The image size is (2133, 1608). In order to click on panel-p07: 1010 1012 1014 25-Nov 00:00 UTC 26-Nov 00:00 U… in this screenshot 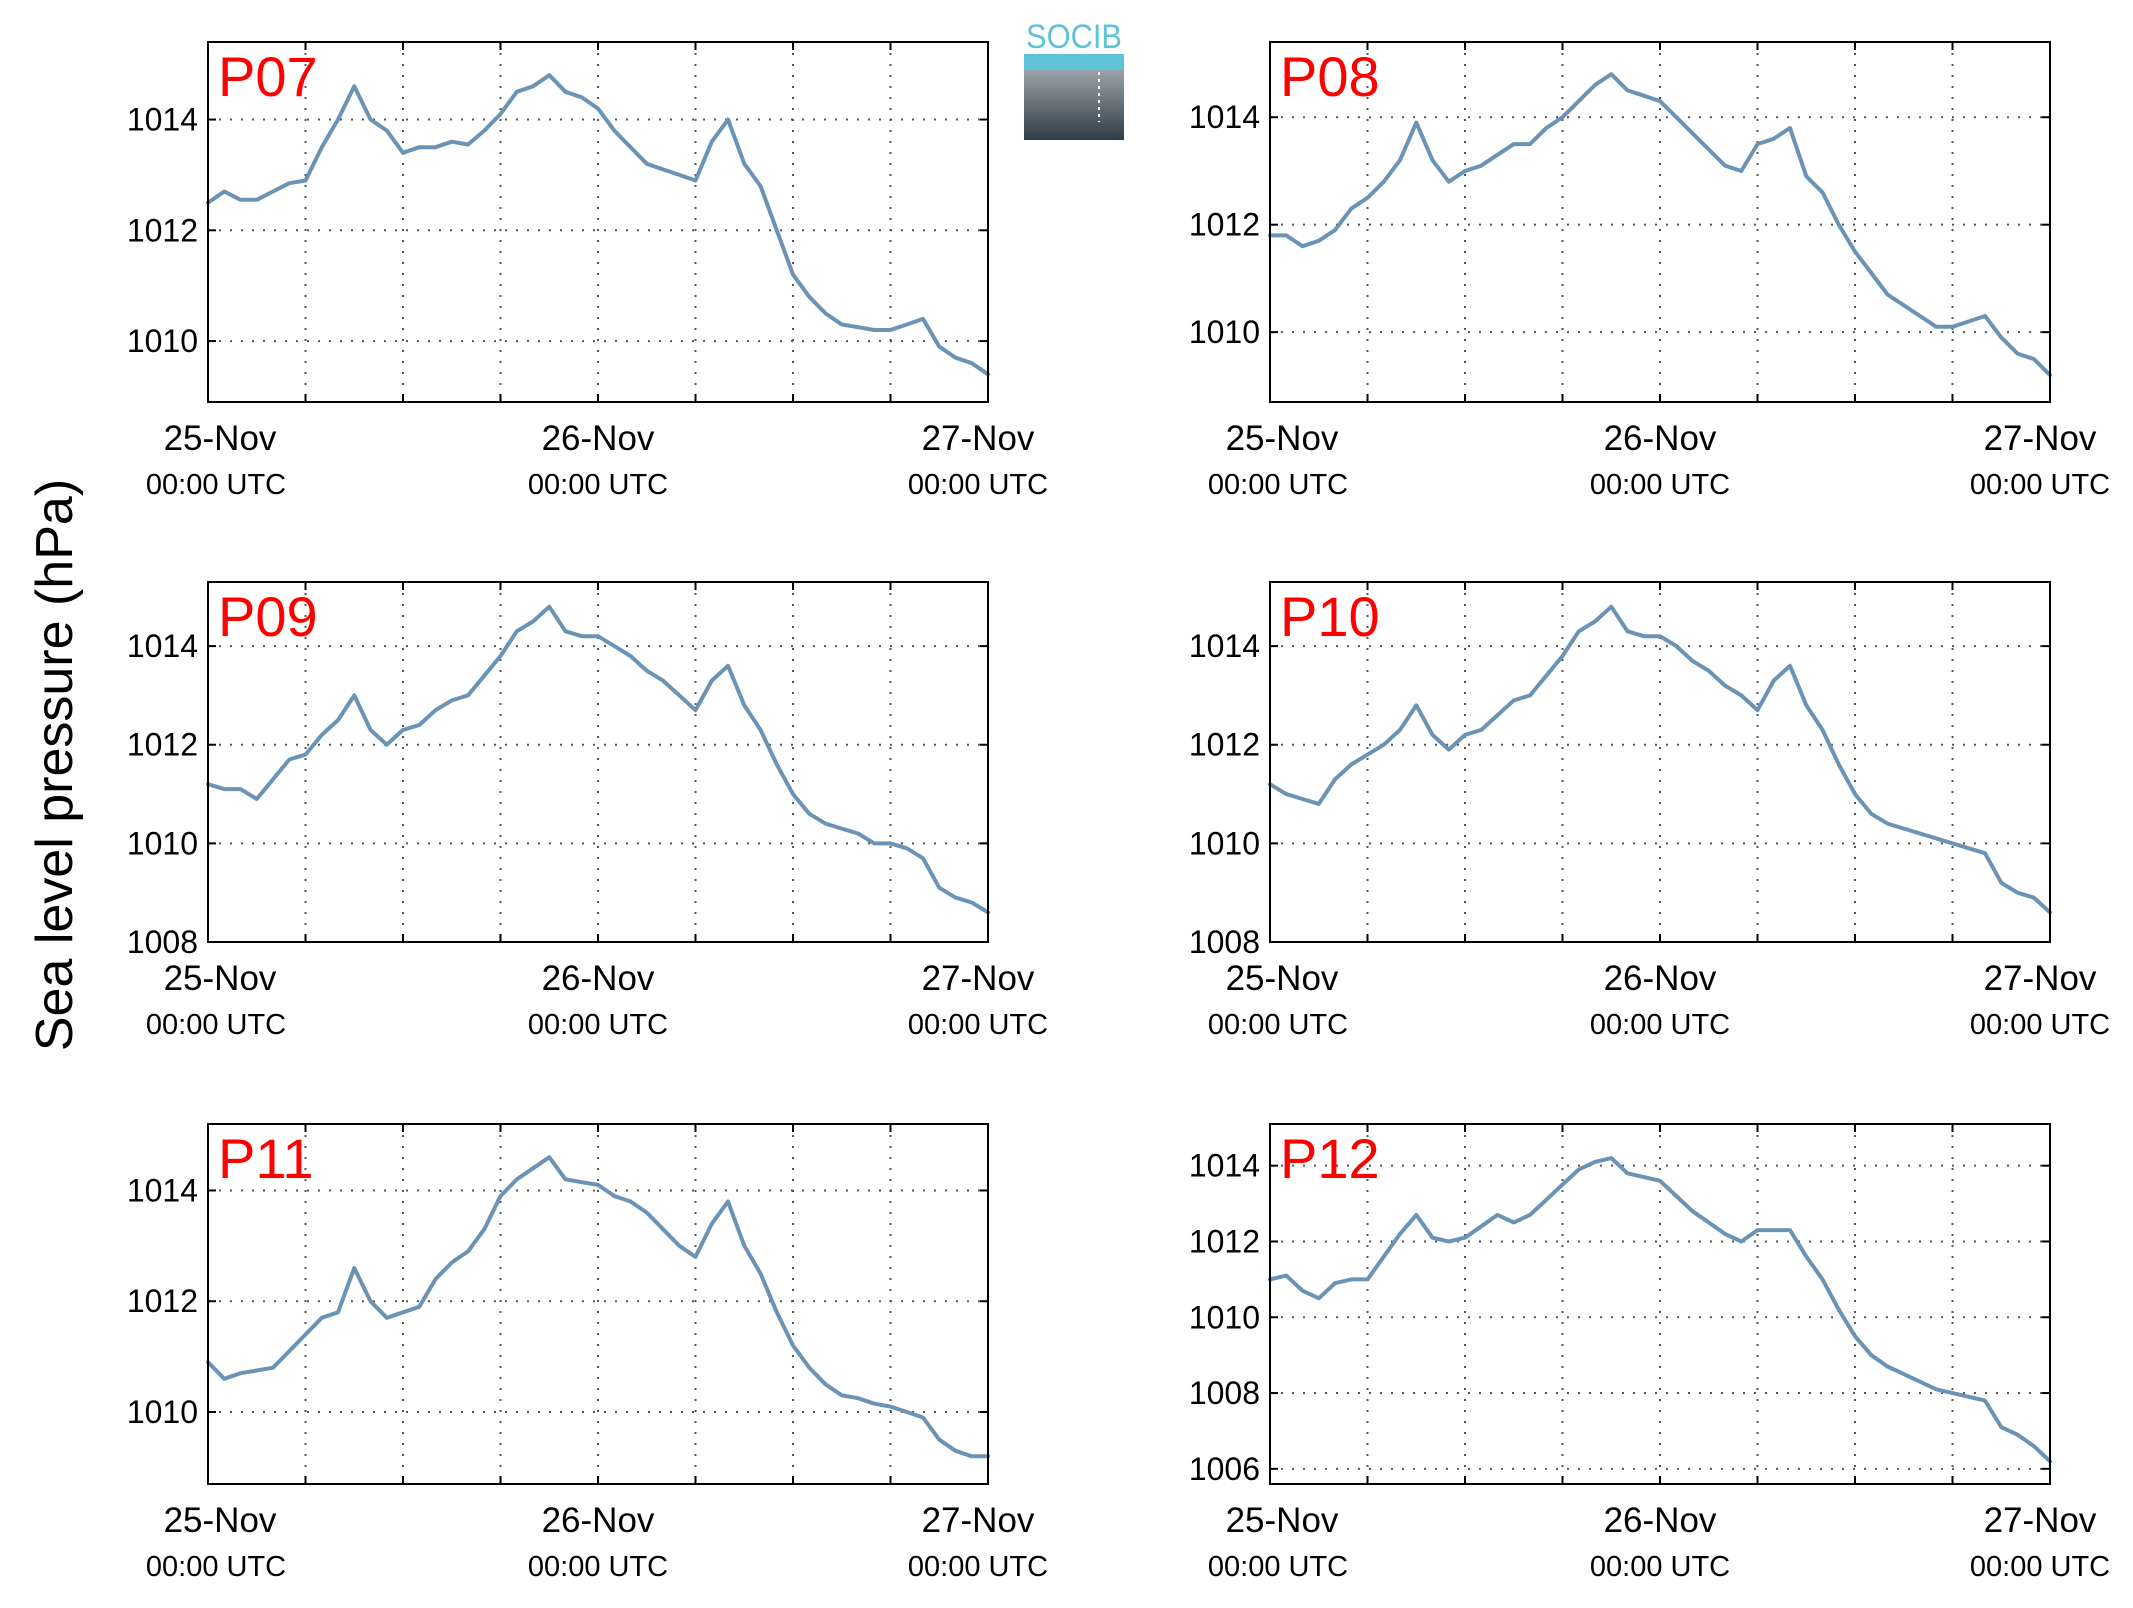, I will do `click(587, 271)`.